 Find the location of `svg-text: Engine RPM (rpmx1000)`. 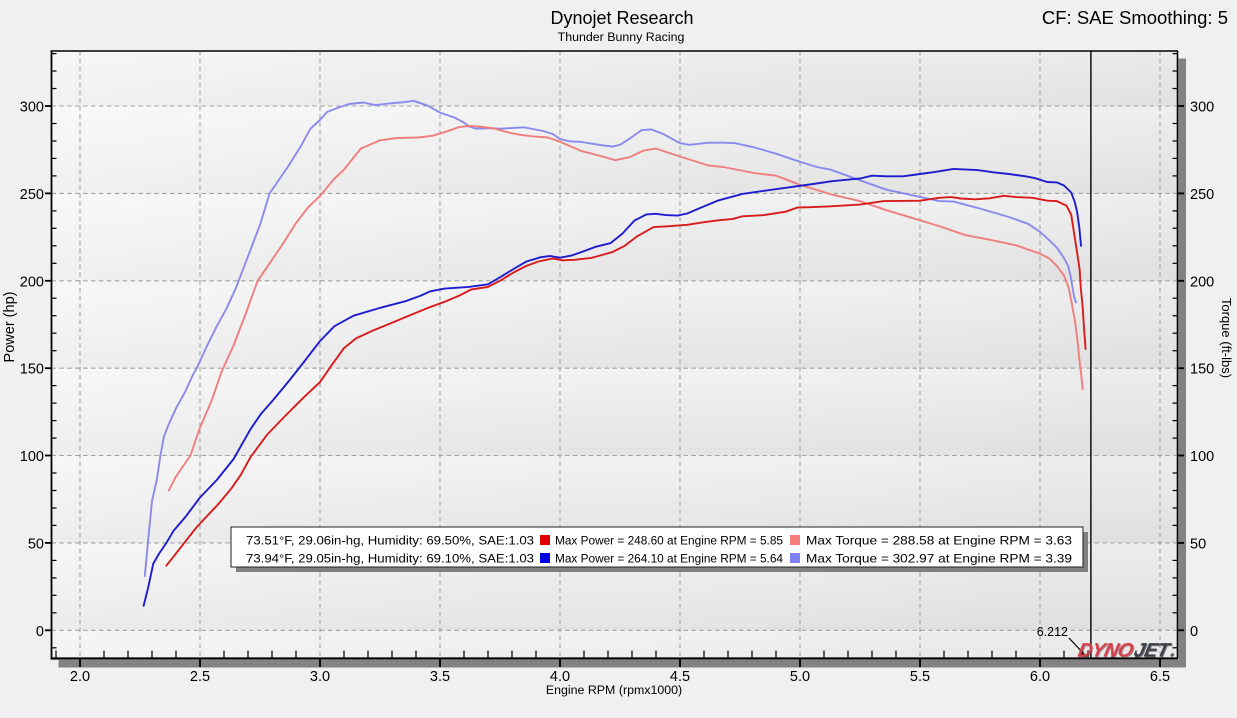

svg-text: Engine RPM (rpmx1000) is located at coordinates (614, 690).